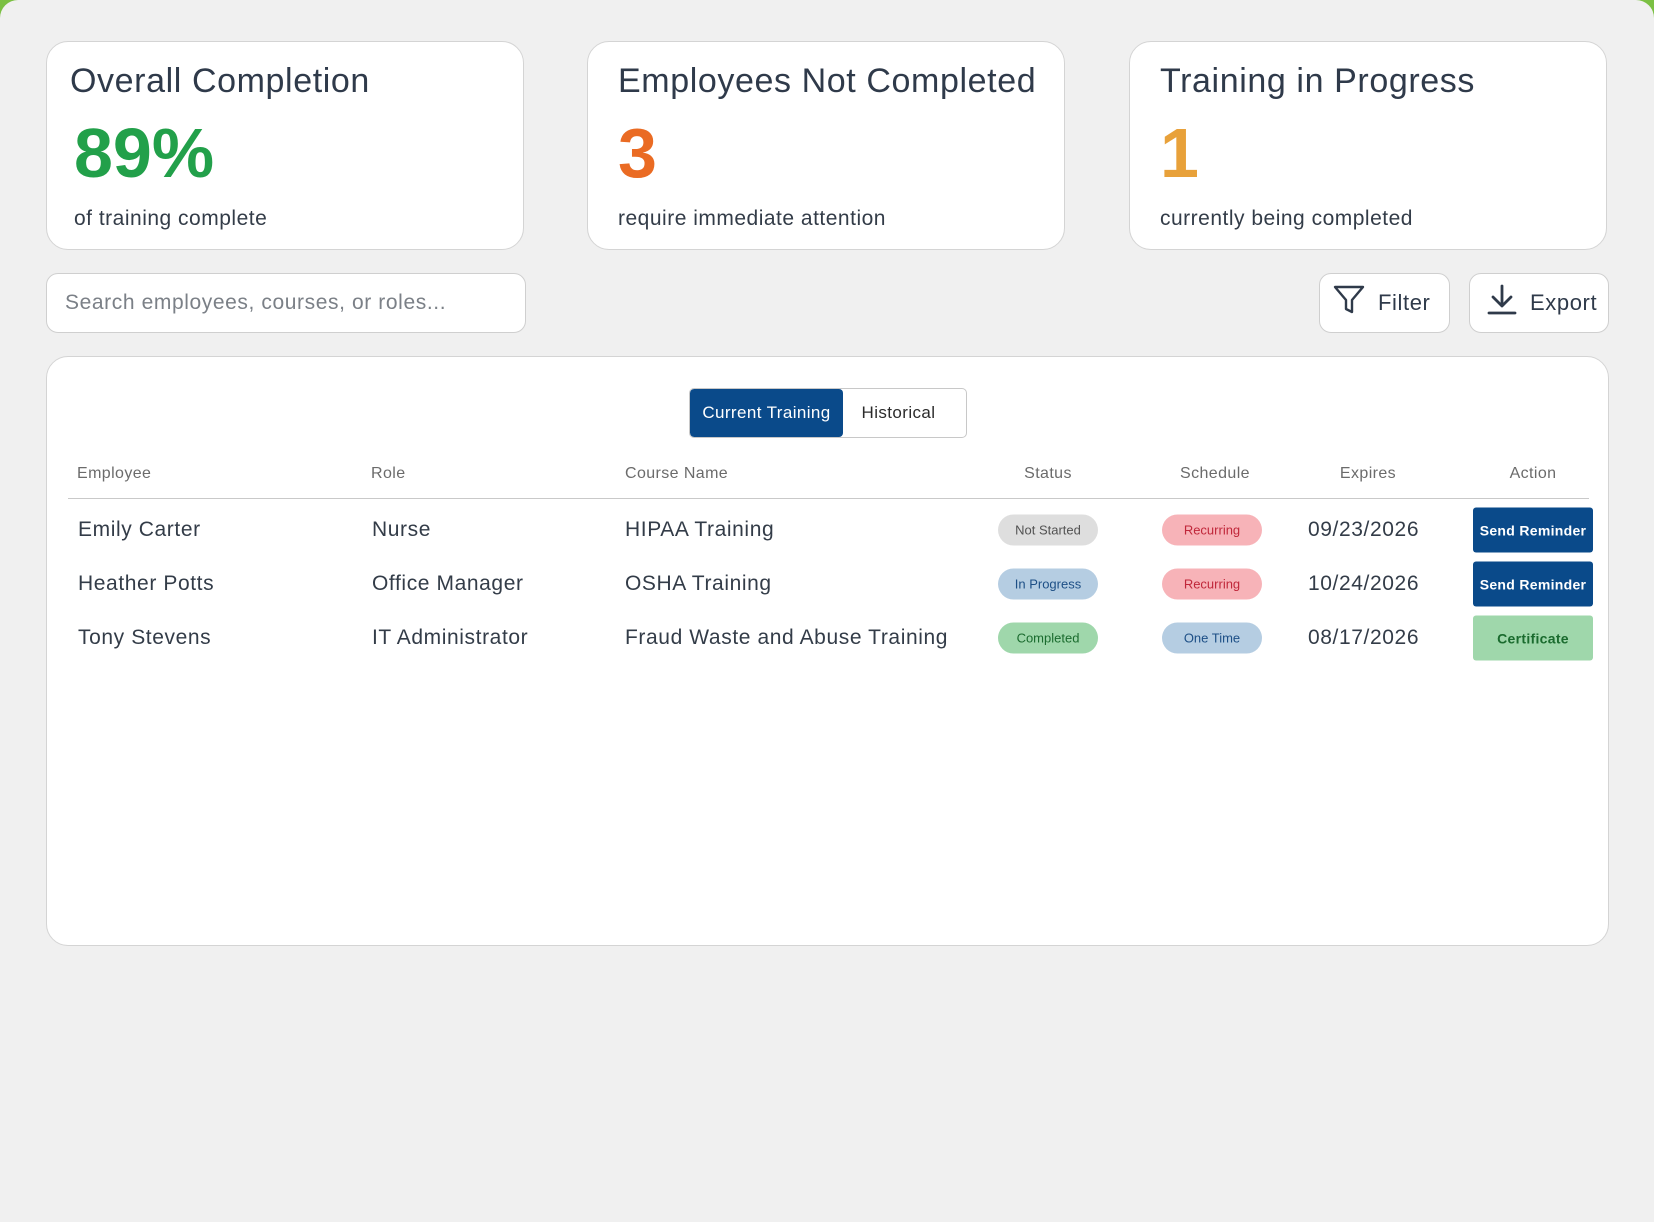  Describe the element at coordinates (388, 473) in the screenshot. I see `column-header-role: Role` at that location.